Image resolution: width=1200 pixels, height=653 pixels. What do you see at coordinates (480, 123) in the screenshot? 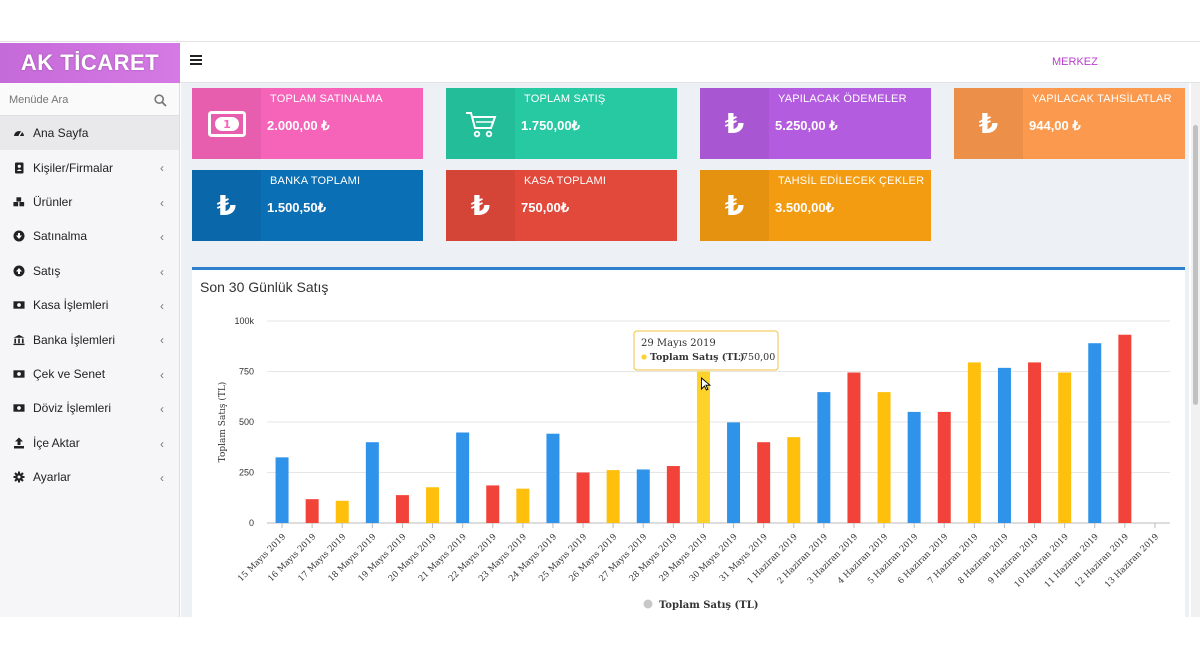
I see `cart-icon` at bounding box center [480, 123].